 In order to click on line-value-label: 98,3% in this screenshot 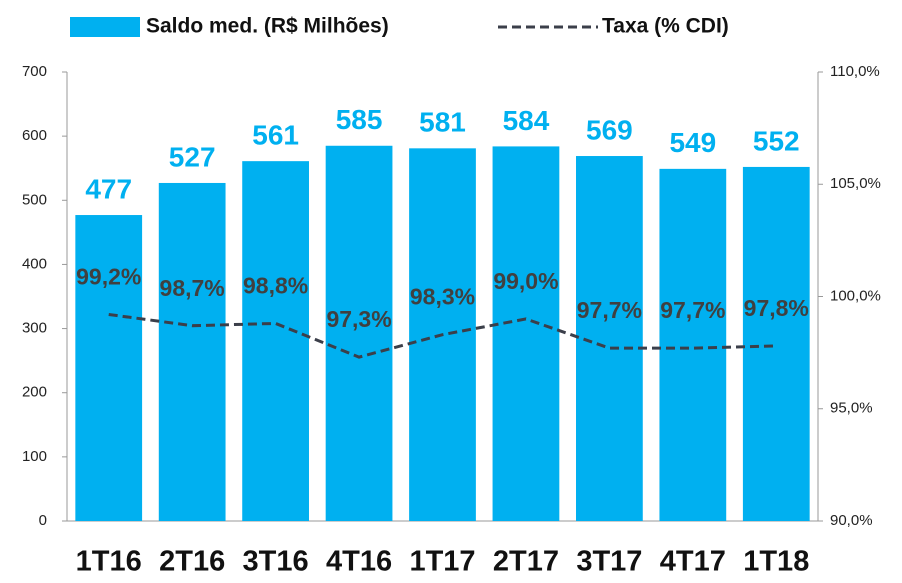, I will do `click(442, 297)`.